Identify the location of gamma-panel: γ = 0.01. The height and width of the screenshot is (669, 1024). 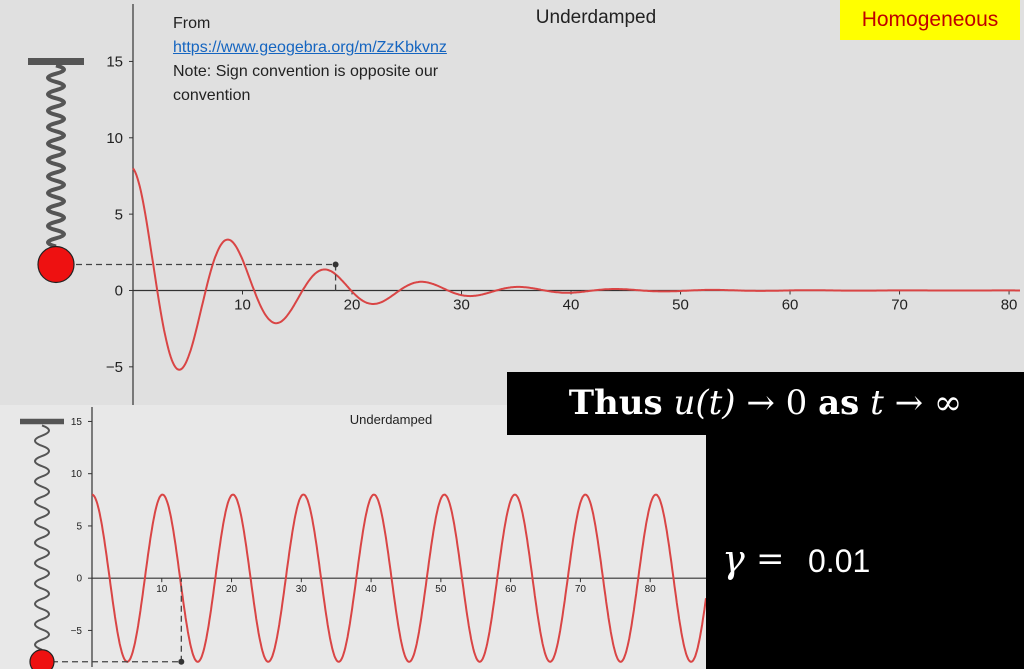
(865, 552).